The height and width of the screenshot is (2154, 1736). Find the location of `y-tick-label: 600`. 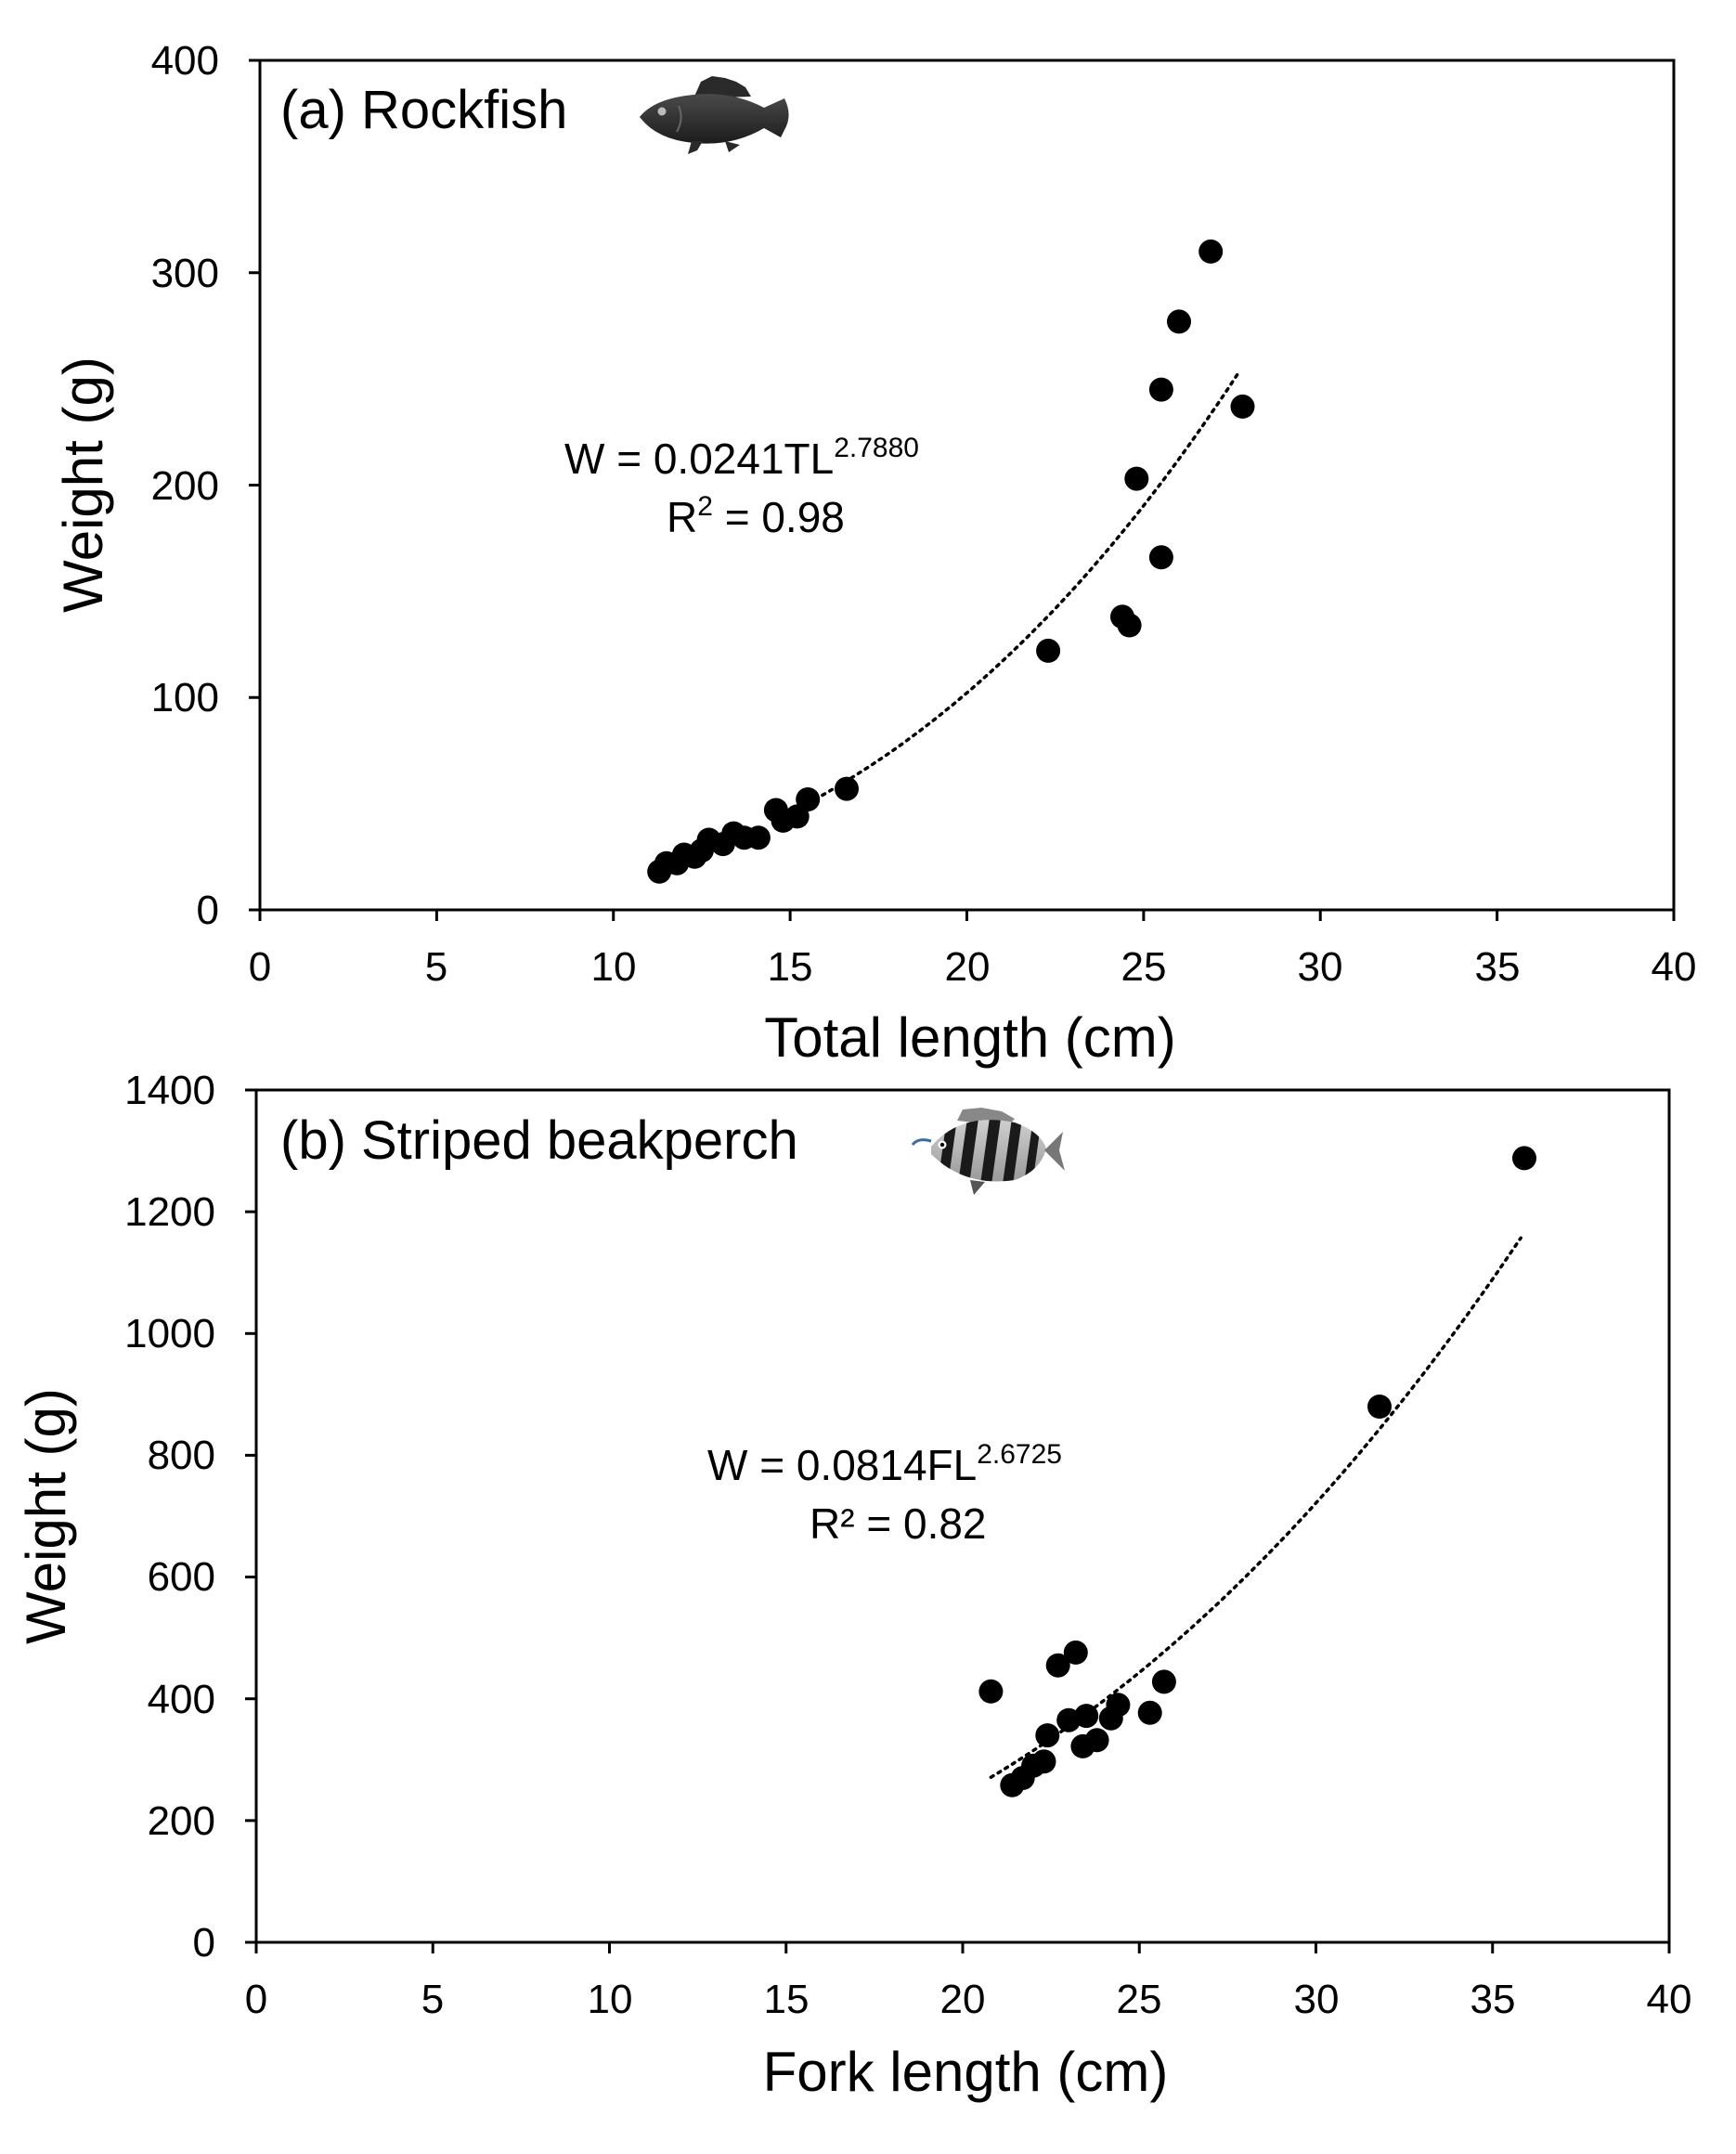

y-tick-label: 600 is located at coordinates (181, 1577).